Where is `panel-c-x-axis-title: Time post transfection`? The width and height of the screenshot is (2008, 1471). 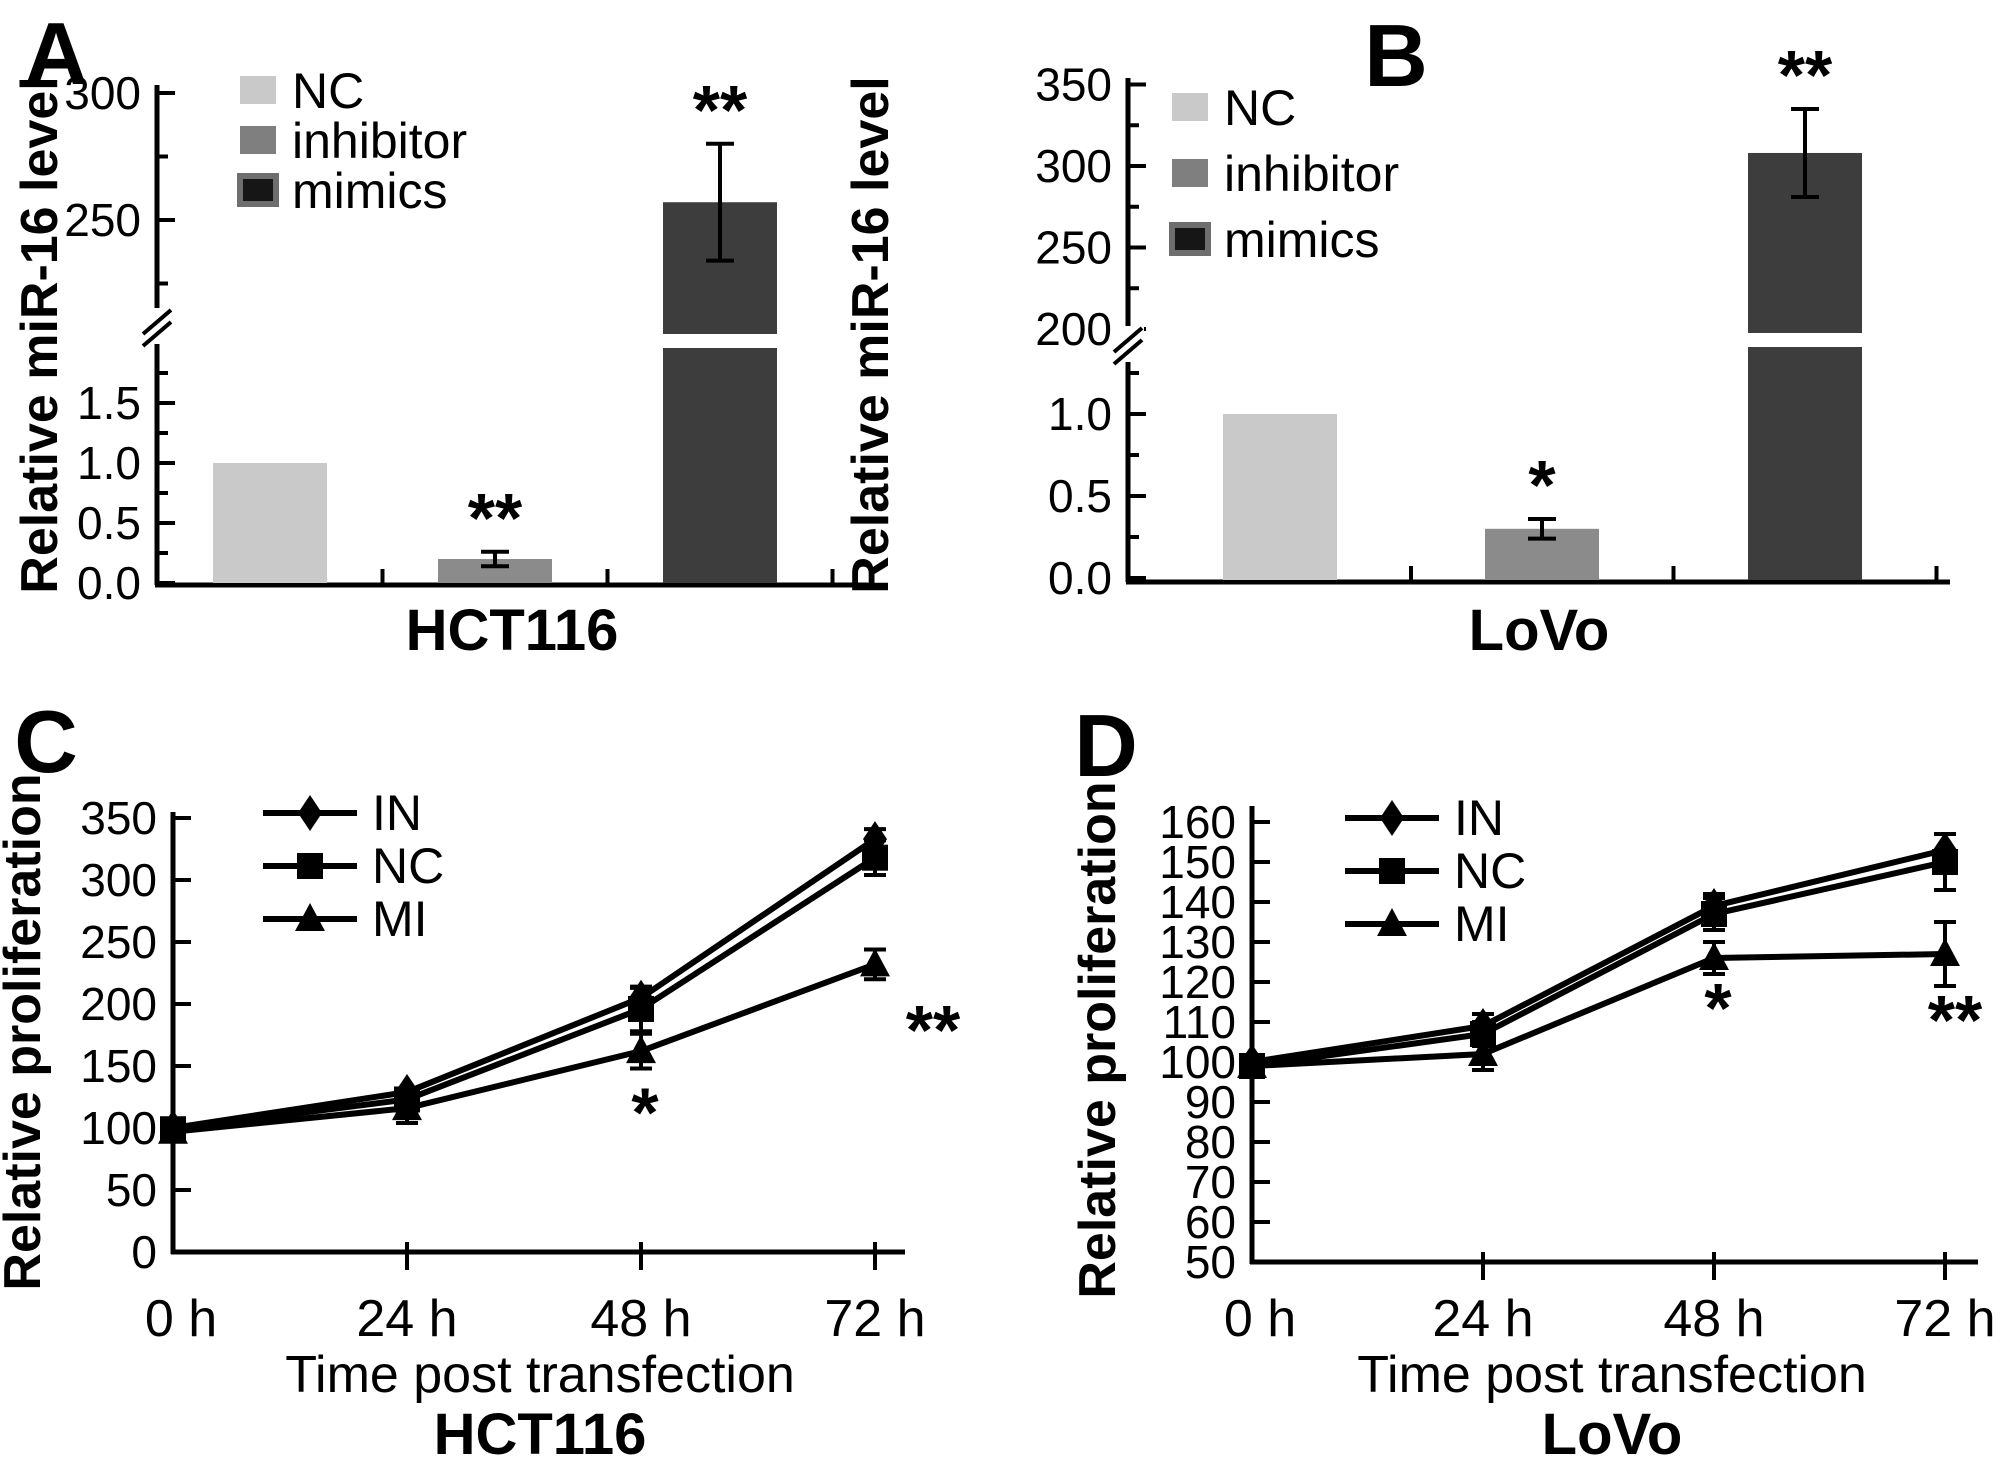
panel-c-x-axis-title: Time post transfection is located at coordinates (540, 1375).